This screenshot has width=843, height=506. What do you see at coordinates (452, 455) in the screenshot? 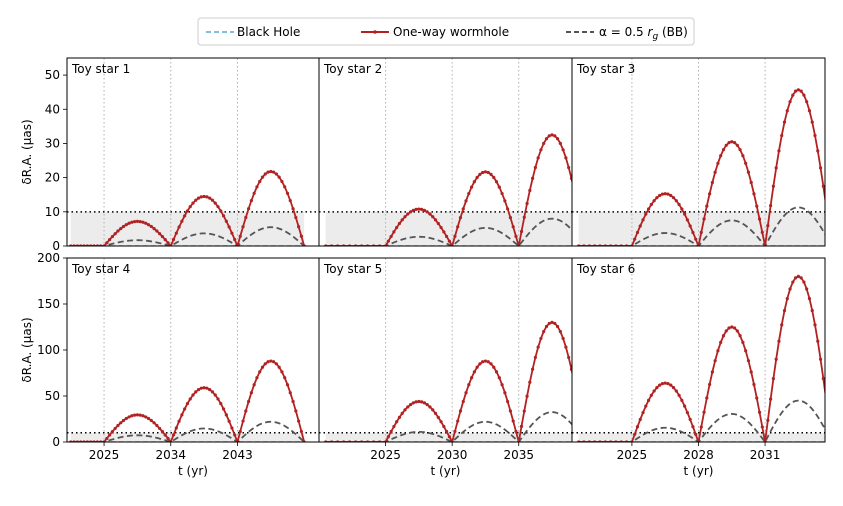
I see `x-tick-label: 2030` at bounding box center [452, 455].